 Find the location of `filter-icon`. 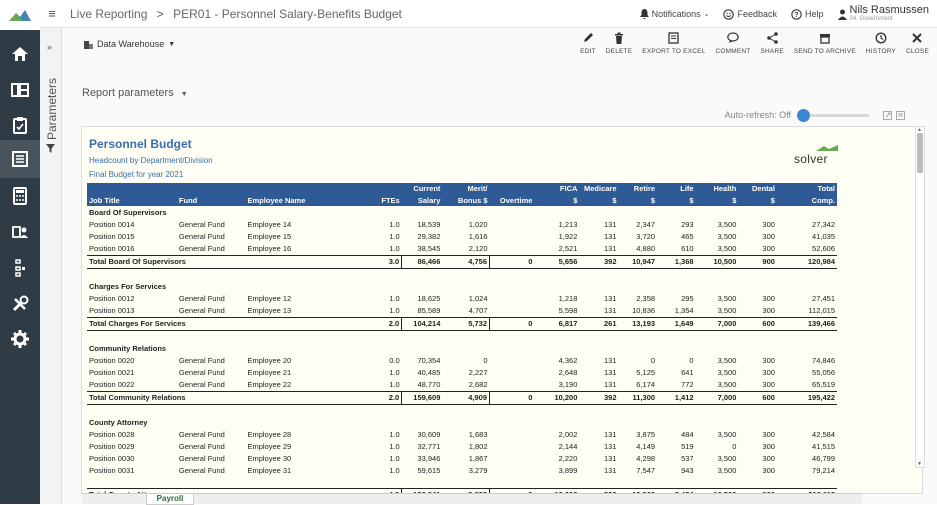

filter-icon is located at coordinates (50, 149).